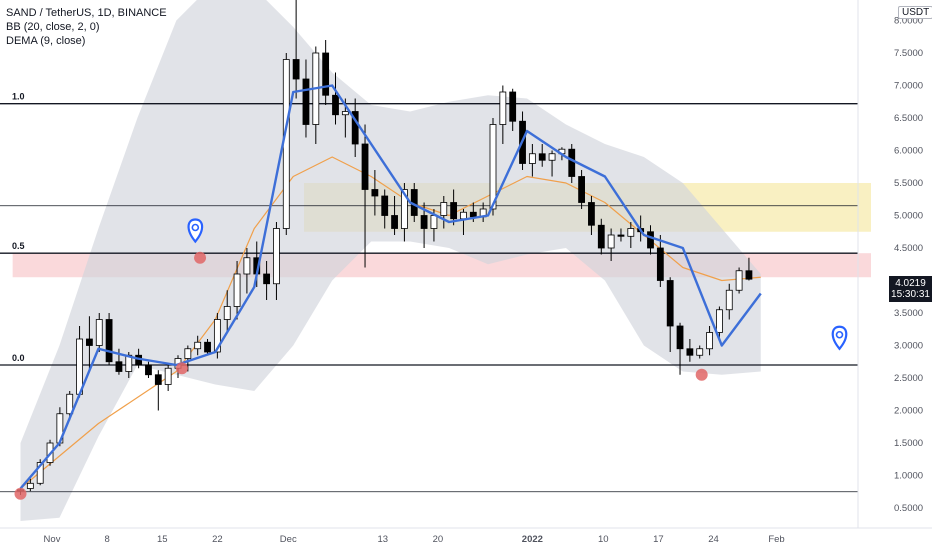 The image size is (932, 555). I want to click on y-tick-label: 6.5000, so click(908, 118).